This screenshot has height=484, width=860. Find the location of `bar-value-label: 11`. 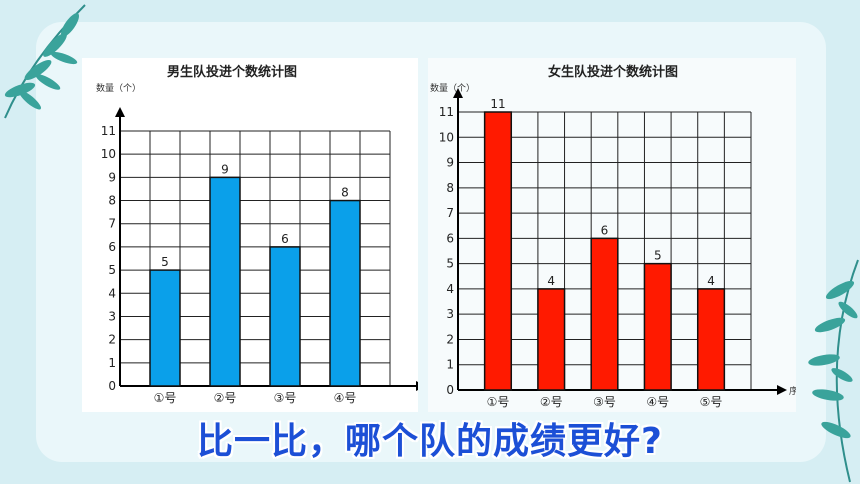

bar-value-label: 11 is located at coordinates (497, 104).